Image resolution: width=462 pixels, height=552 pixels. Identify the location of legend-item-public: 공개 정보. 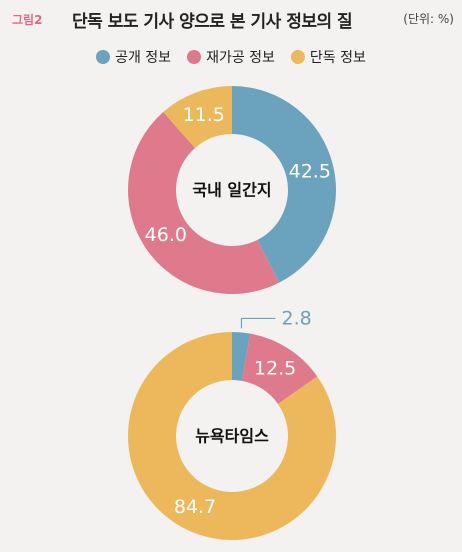
(133, 57).